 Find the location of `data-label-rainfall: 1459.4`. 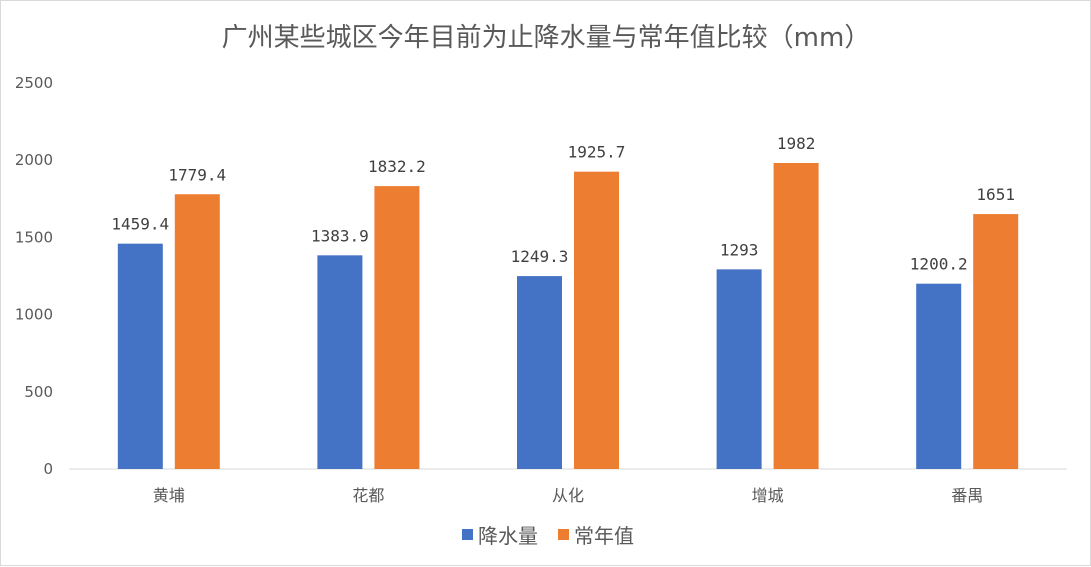

data-label-rainfall: 1459.4 is located at coordinates (140, 224).